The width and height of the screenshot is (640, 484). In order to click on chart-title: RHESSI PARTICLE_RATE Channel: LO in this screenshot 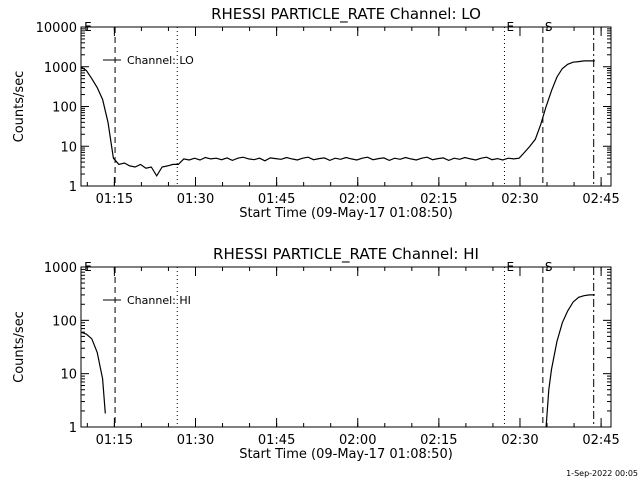, I will do `click(346, 14)`.